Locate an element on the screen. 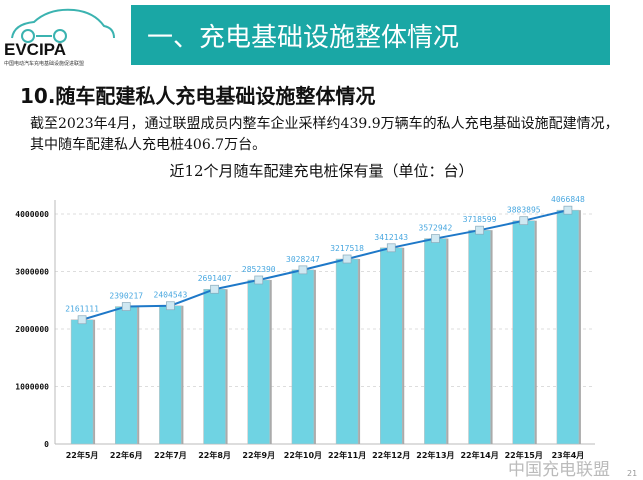  watermark: 中国充电联盟 is located at coordinates (559, 470).